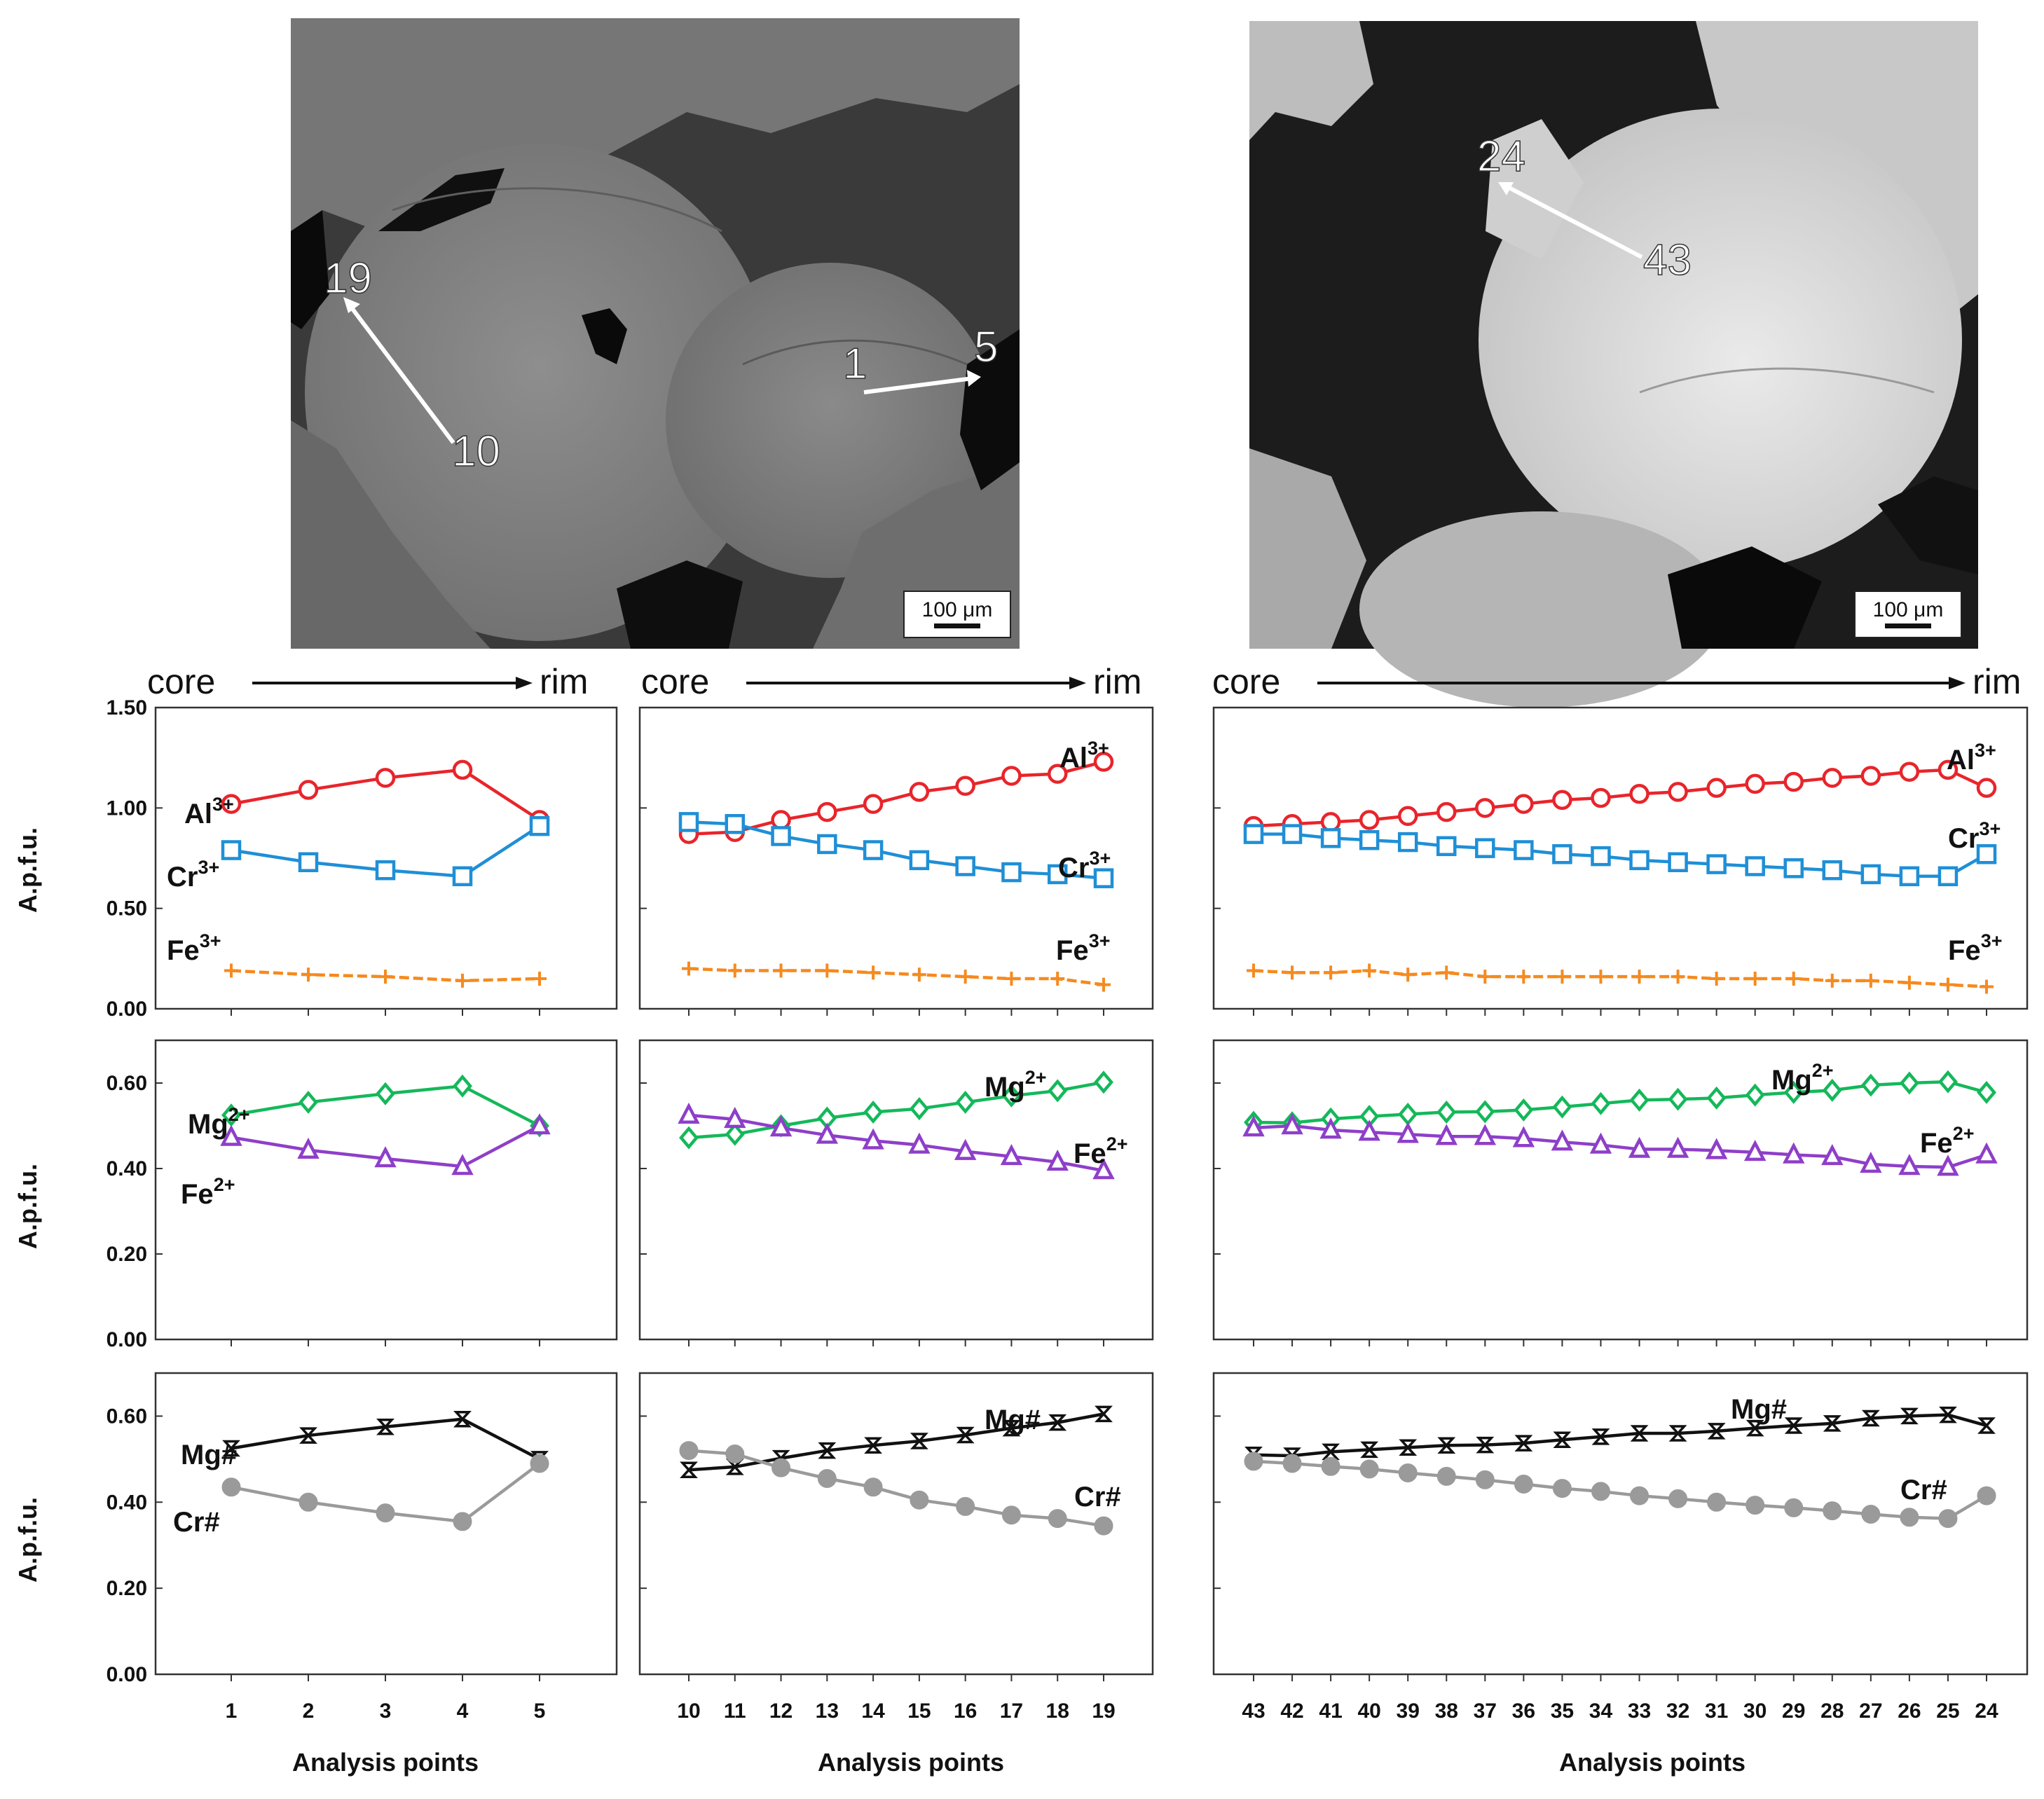 The image size is (2044, 1799). What do you see at coordinates (1330, 1711) in the screenshot?
I see `x-tick-label: 41` at bounding box center [1330, 1711].